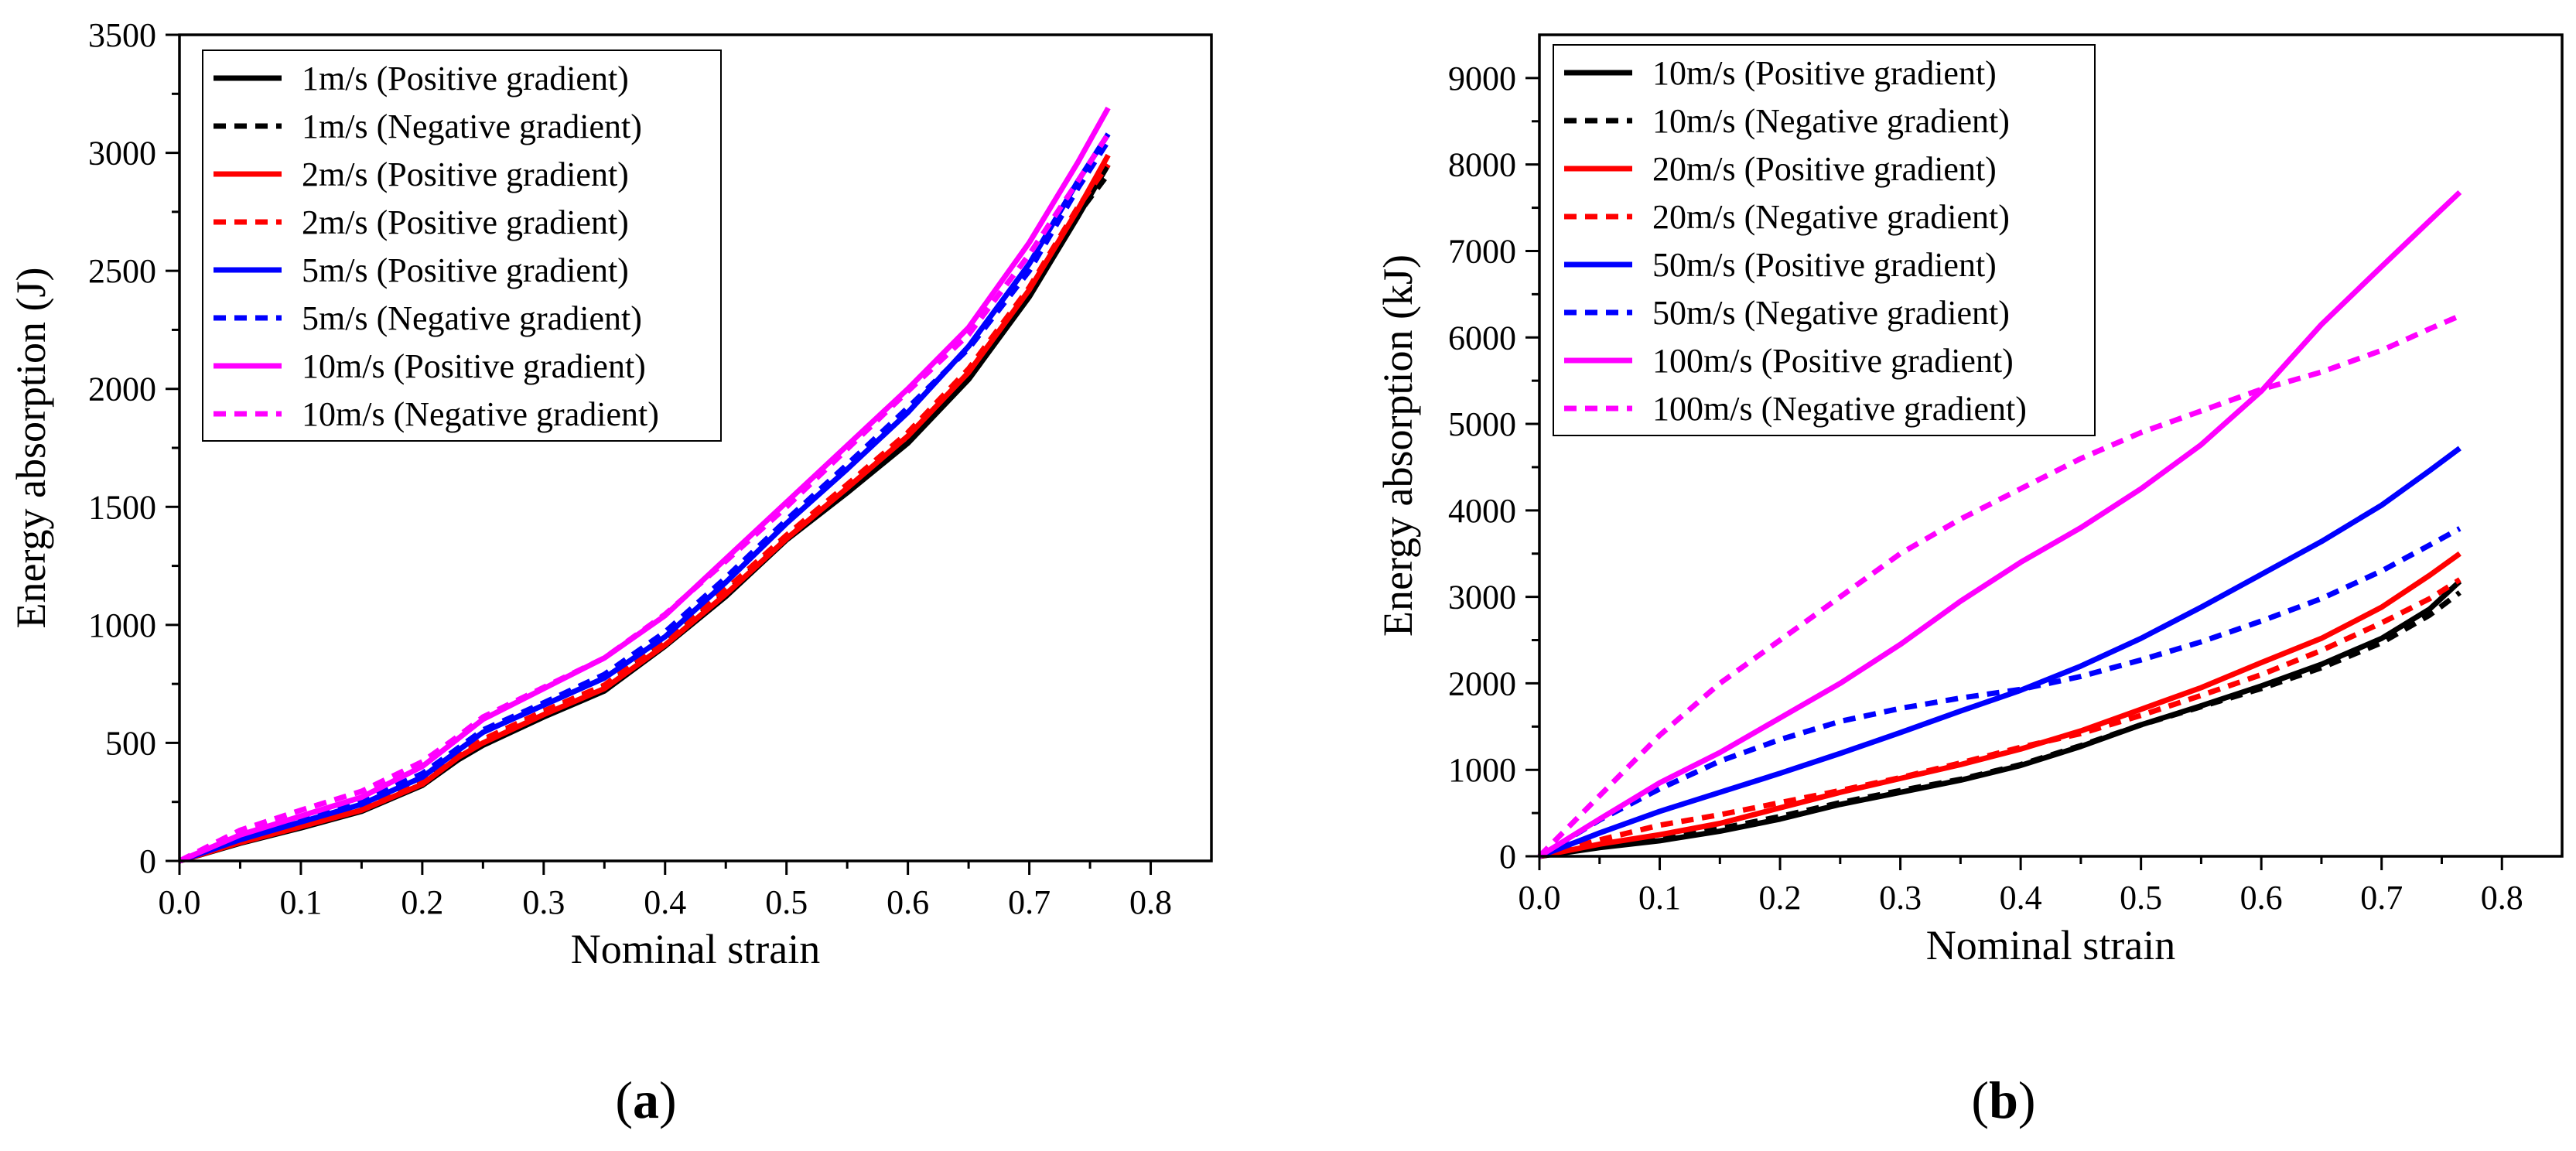 The image size is (2576, 1151). I want to click on y-tick-label: 8000, so click(1482, 165).